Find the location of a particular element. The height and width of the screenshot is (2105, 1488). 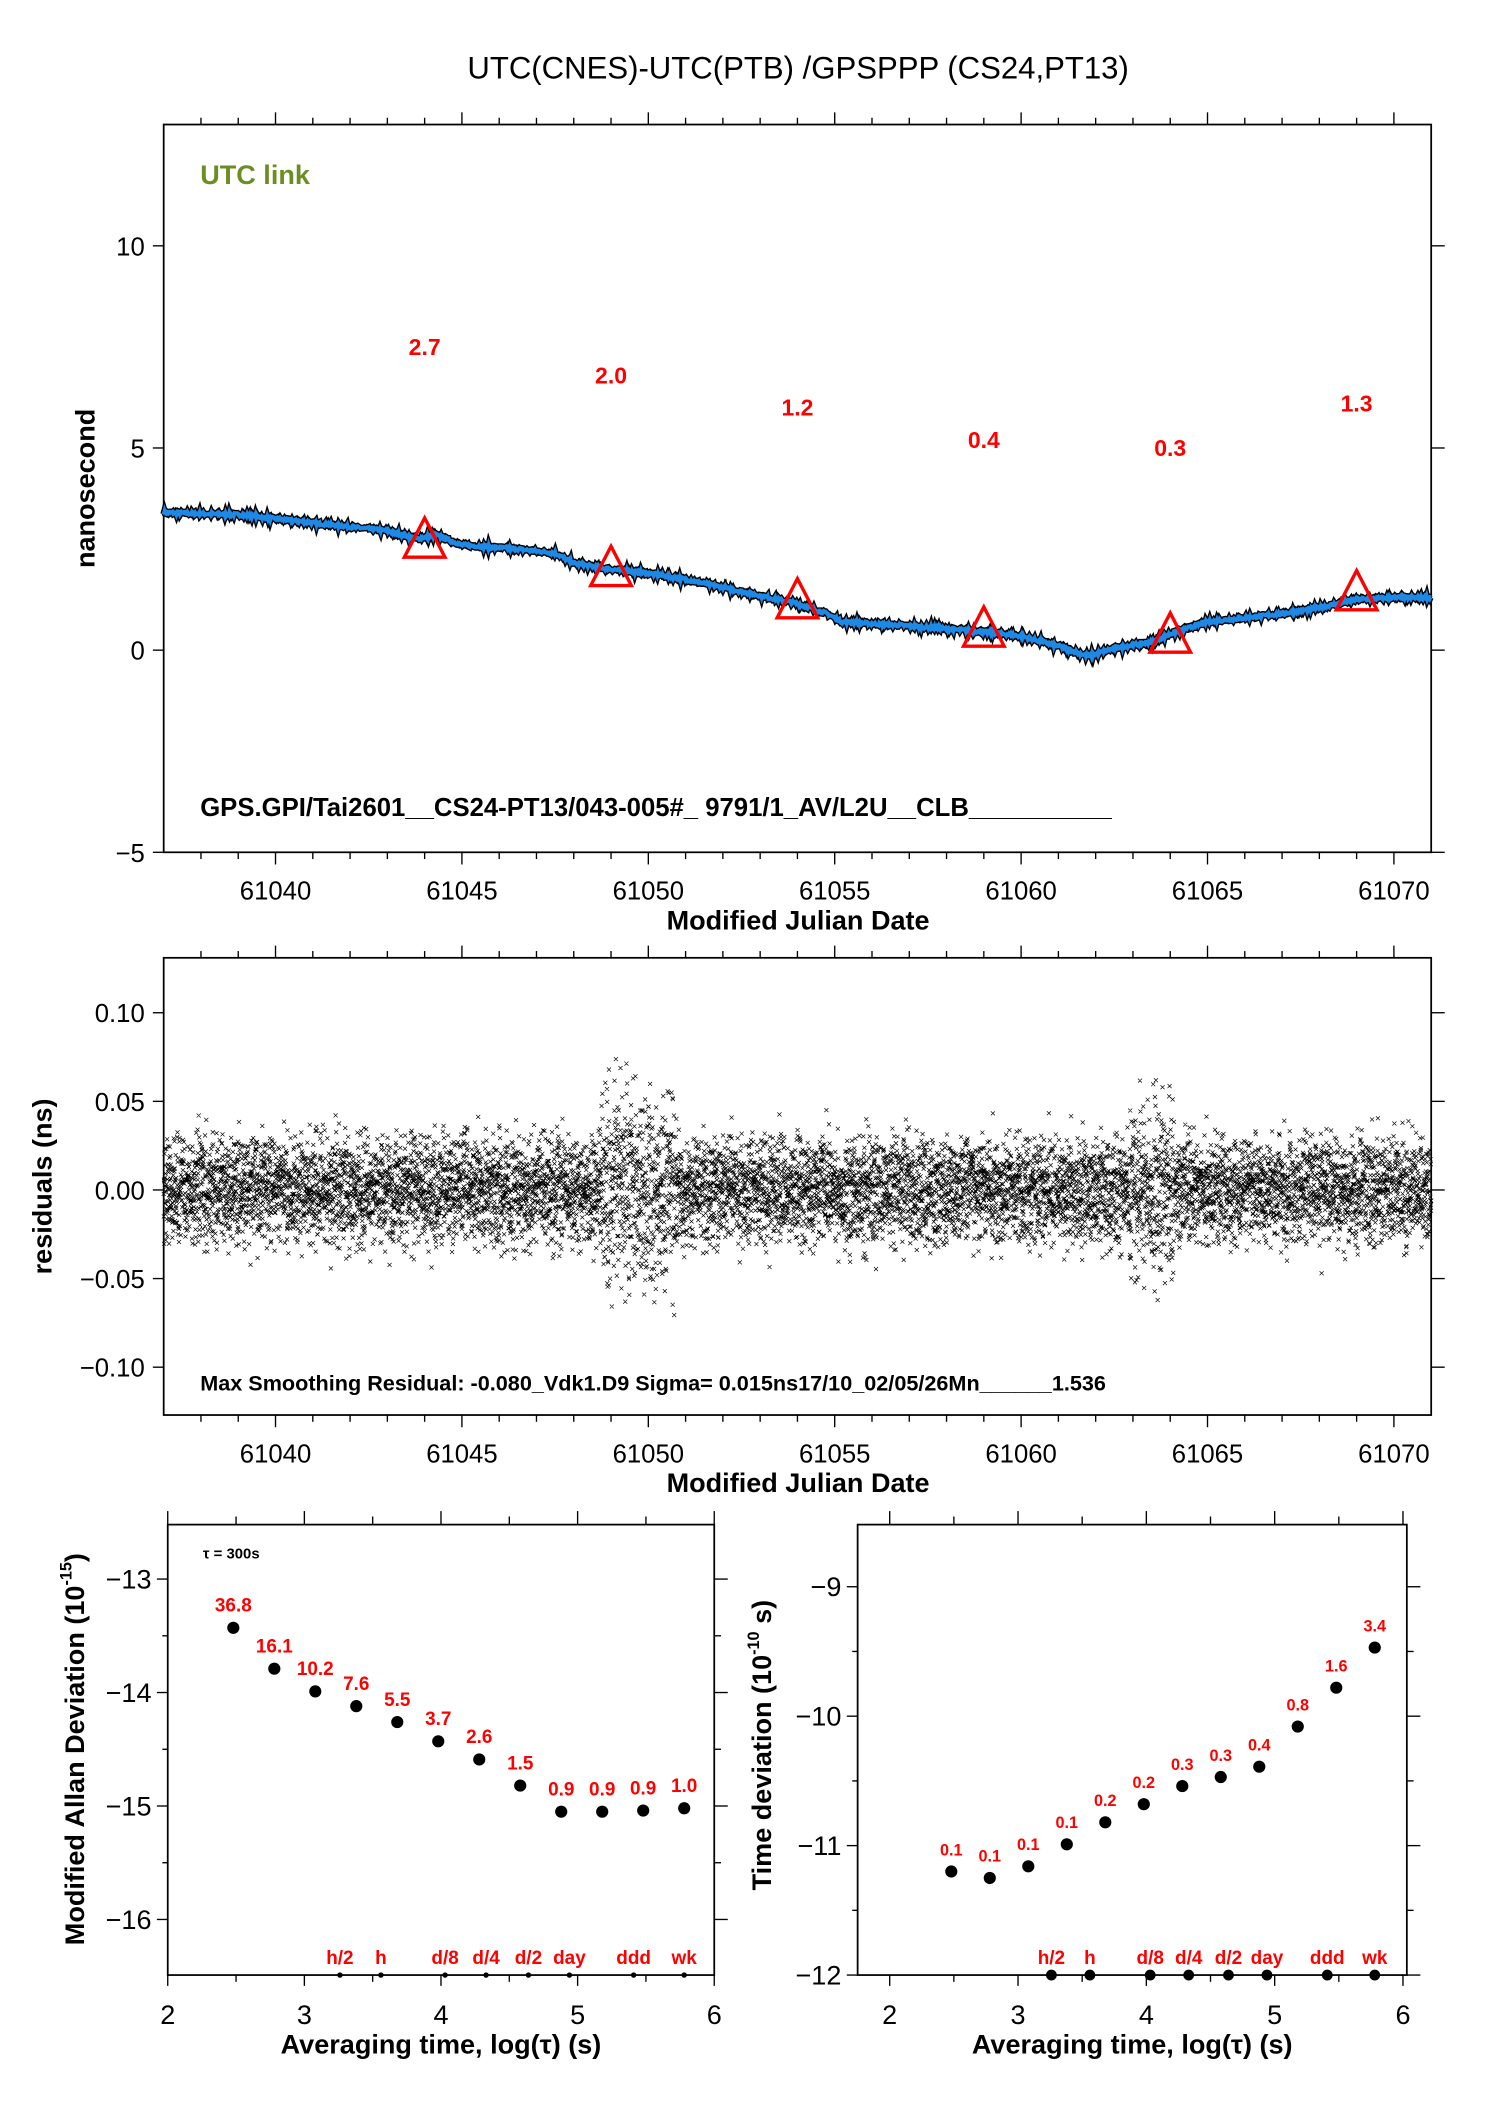

series-outline is located at coordinates (797, 584).